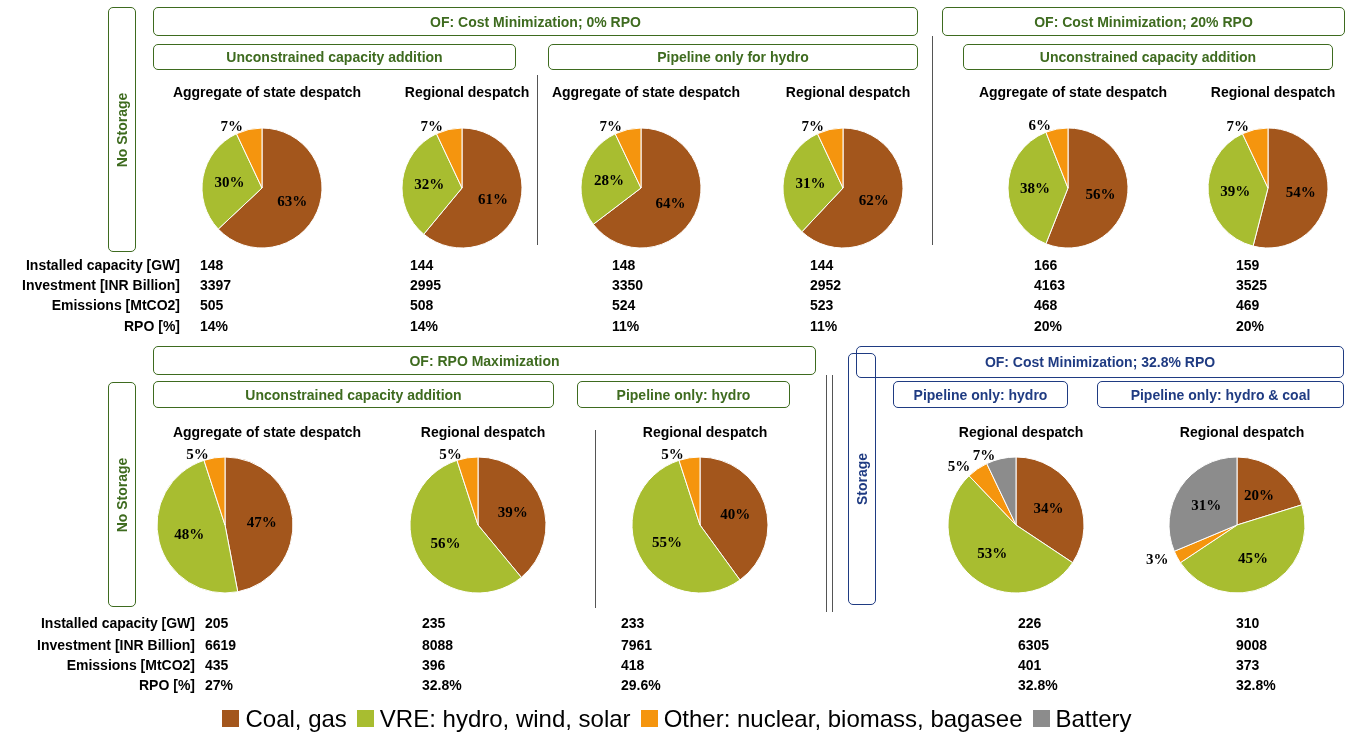 This screenshot has width=1364, height=738. What do you see at coordinates (1300, 192) in the screenshot?
I see `data-label: 54%` at bounding box center [1300, 192].